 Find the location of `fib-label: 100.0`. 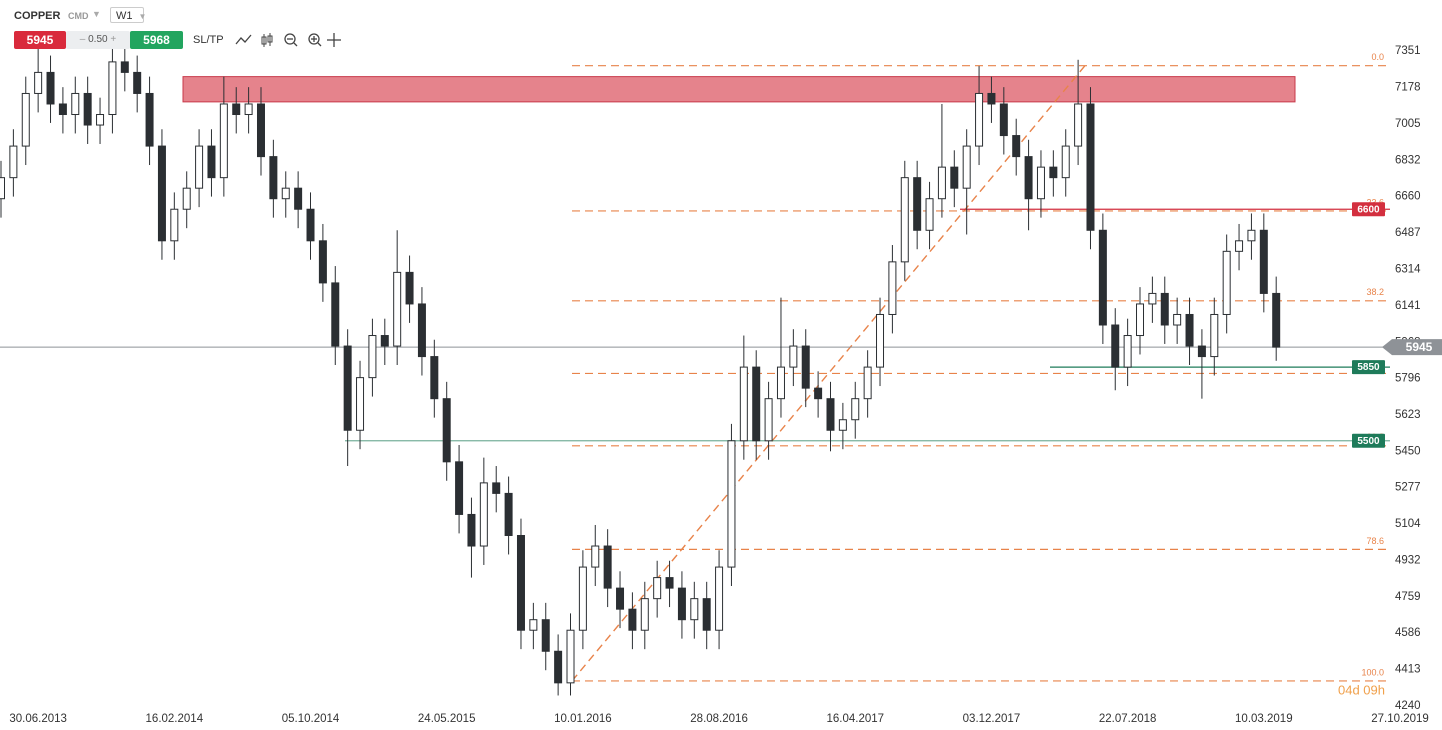

fib-label: 100.0 is located at coordinates (1372, 672).